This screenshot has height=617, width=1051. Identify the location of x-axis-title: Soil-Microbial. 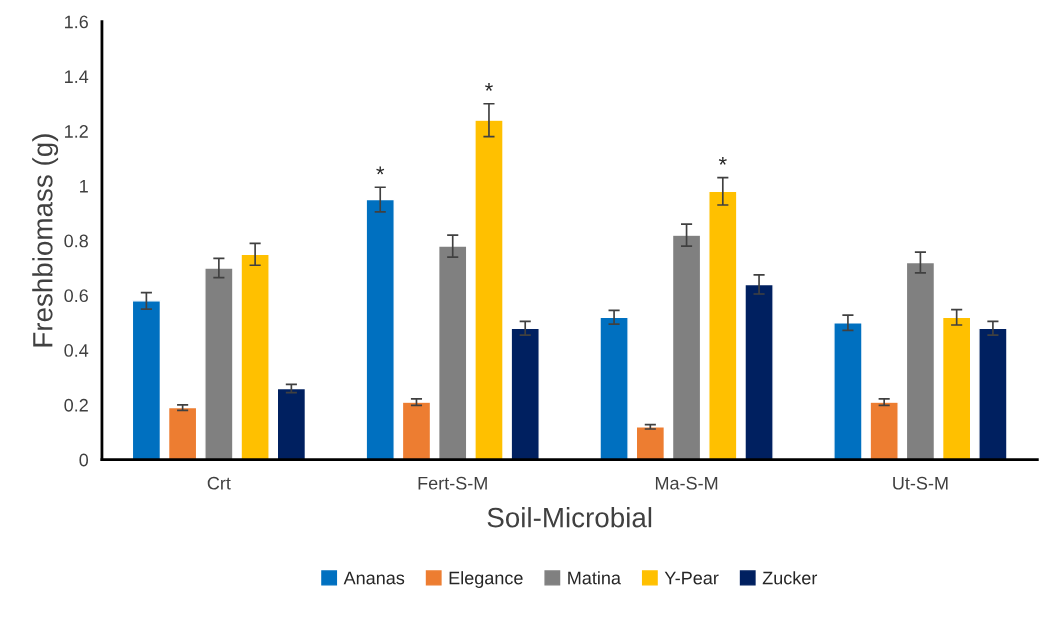
(569, 517).